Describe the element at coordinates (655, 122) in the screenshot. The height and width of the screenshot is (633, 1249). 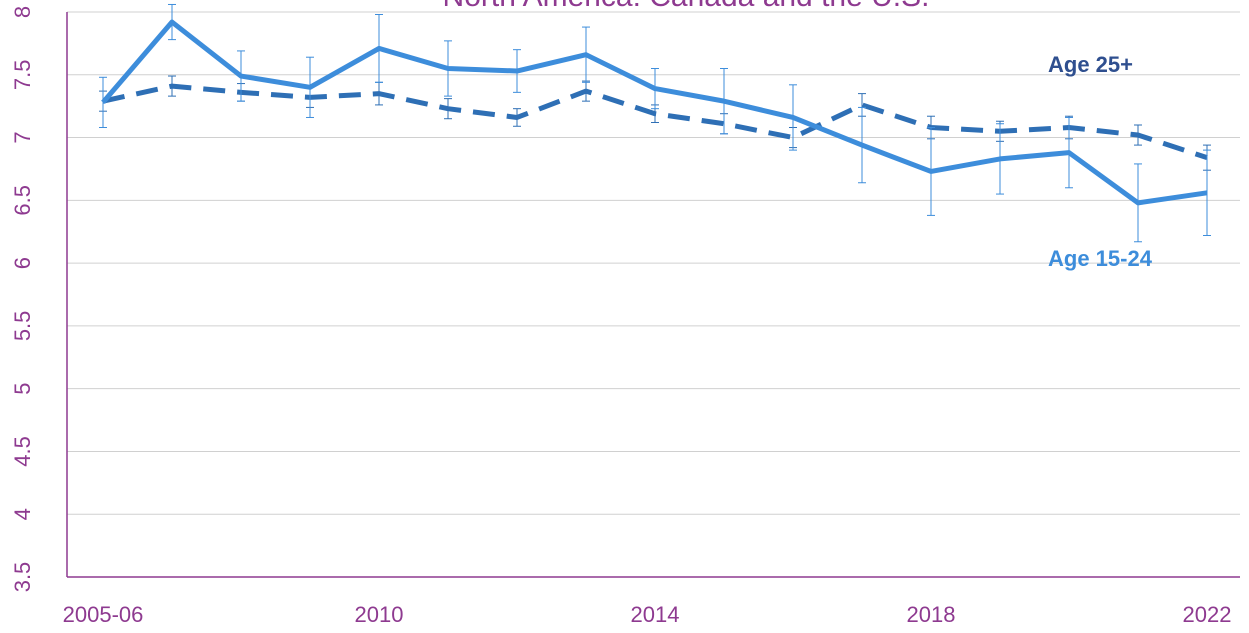
I see `series-line` at that location.